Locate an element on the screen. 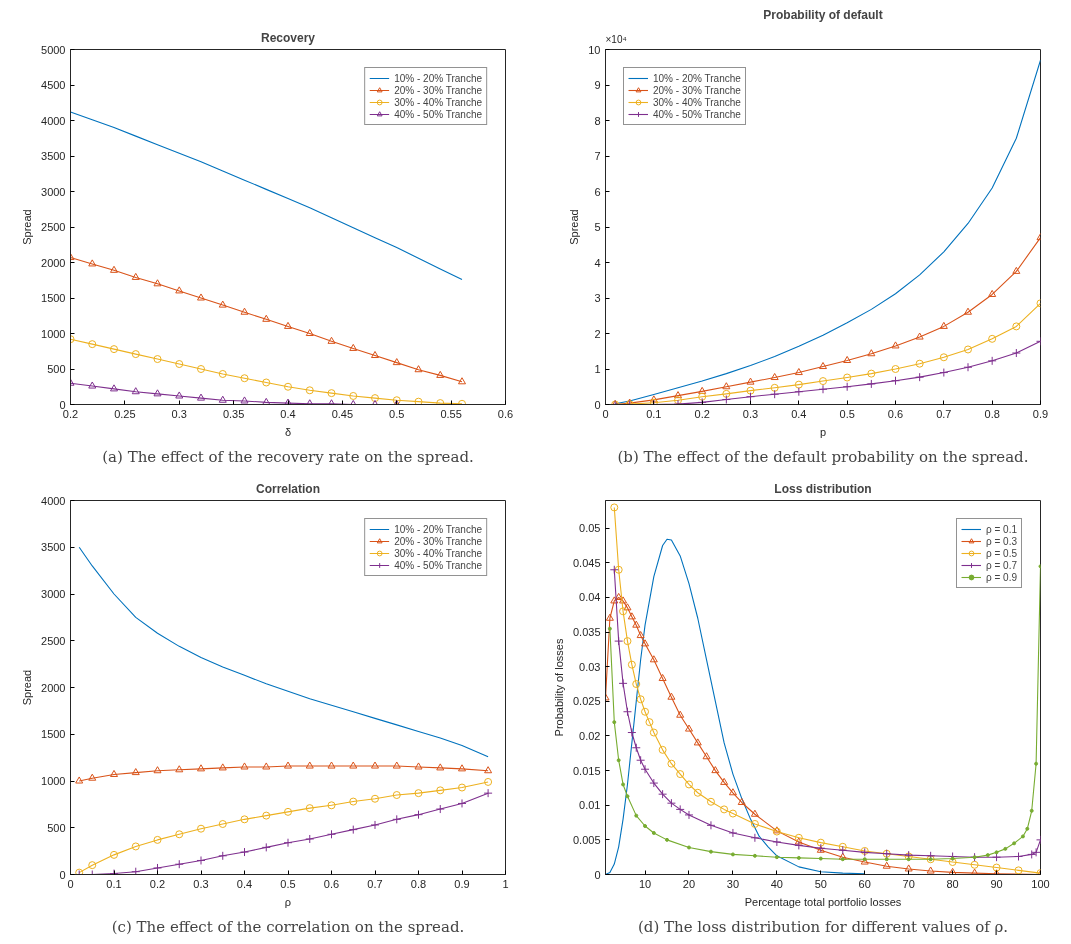  y-tick-label: 0.03 is located at coordinates (590, 666).